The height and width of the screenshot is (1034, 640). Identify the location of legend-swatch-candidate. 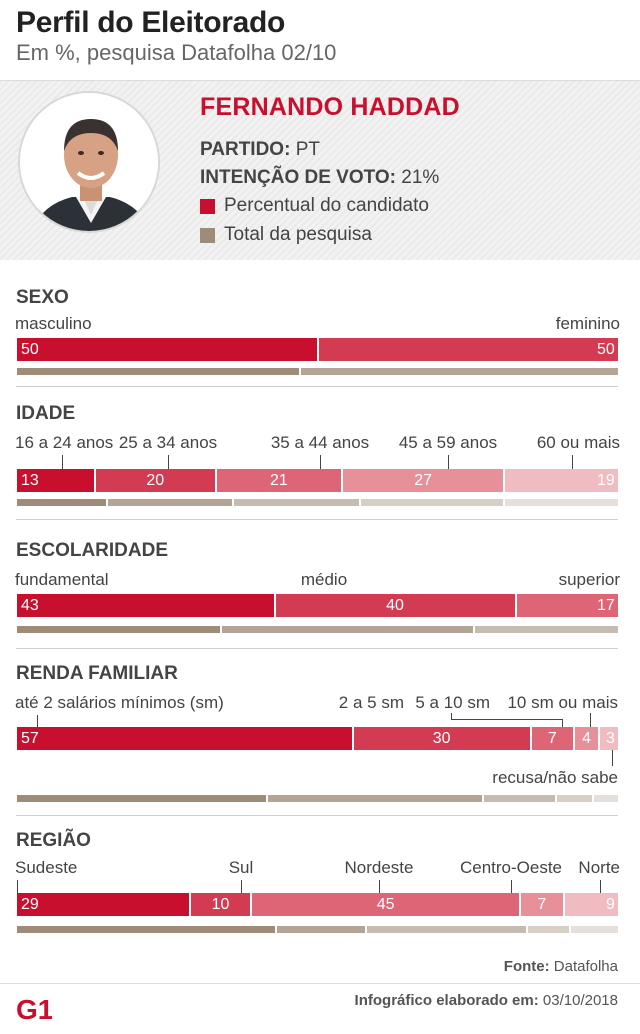
(207, 206).